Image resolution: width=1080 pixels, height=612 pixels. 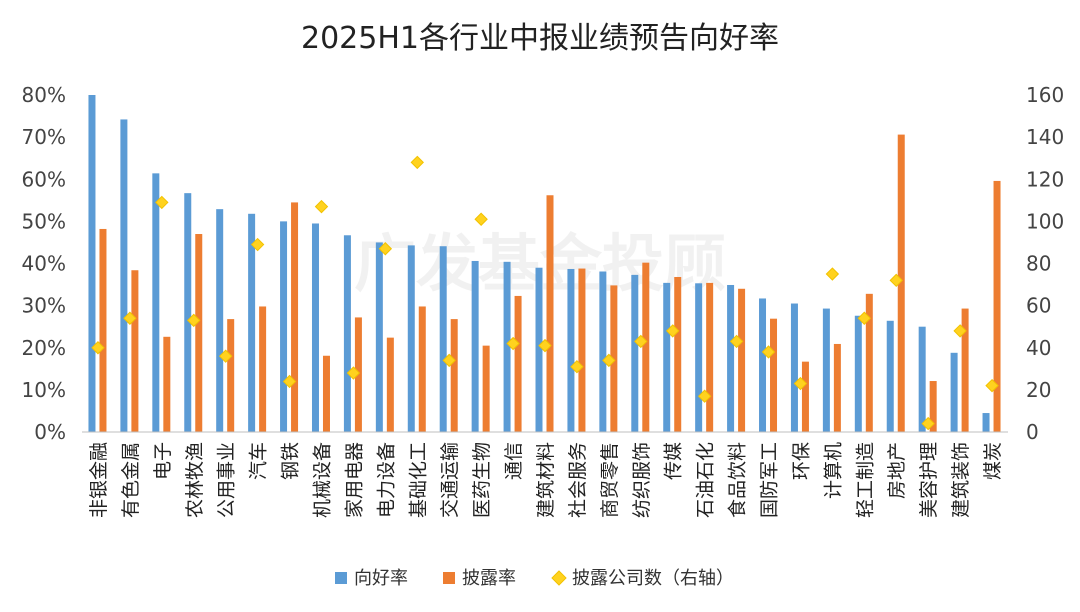 I want to click on category-label: 公用事业, so click(x=227, y=480).